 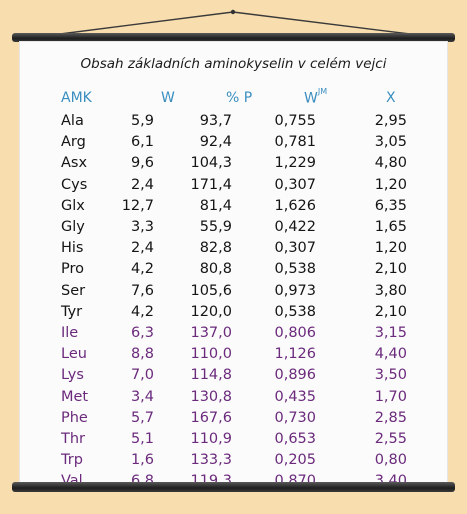 What do you see at coordinates (142, 439) in the screenshot?
I see `cell-w: 5,1` at bounding box center [142, 439].